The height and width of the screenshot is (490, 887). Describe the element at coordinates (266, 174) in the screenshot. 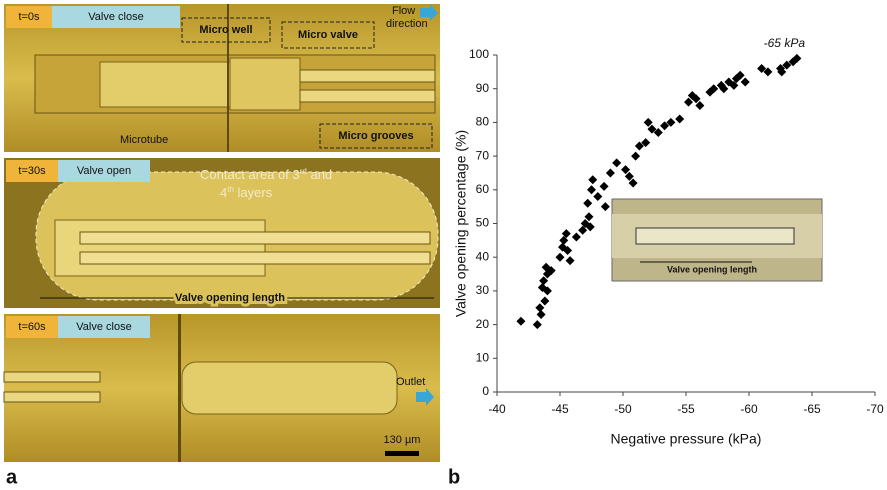

I see `contact-label: Contact area of 3rd and` at that location.